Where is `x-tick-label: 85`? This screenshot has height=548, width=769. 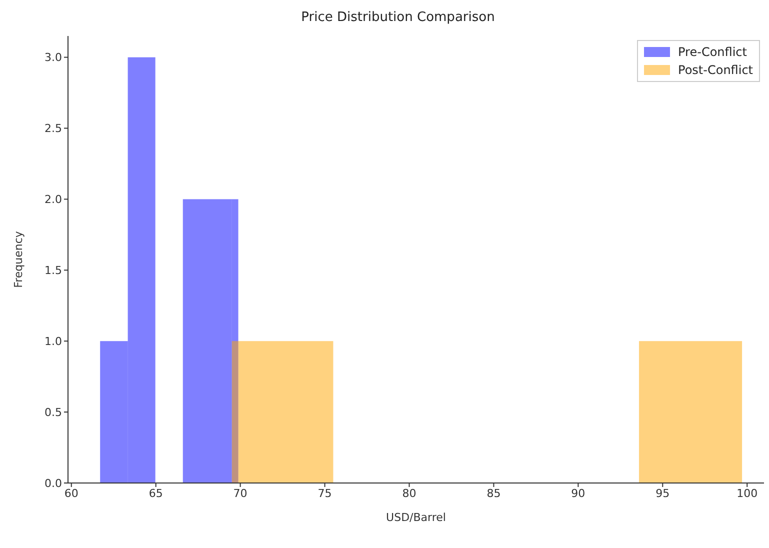
x-tick-label: 85 is located at coordinates (493, 493).